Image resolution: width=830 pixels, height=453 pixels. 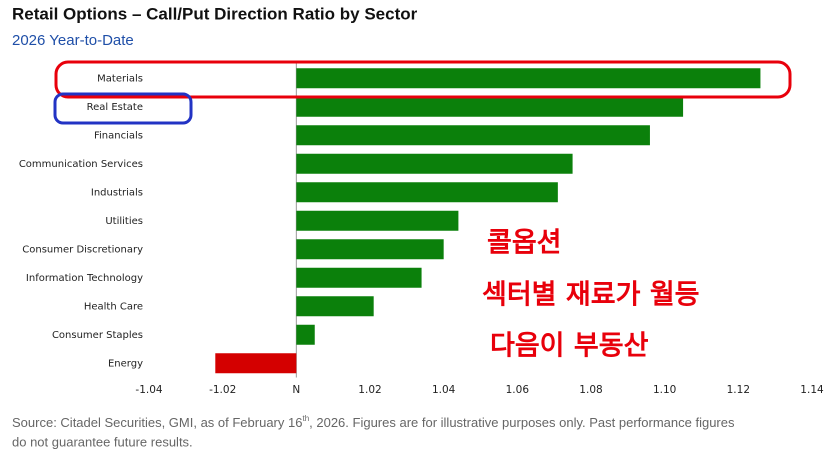 What do you see at coordinates (738, 390) in the screenshot?
I see `x-tick-label: 1.12` at bounding box center [738, 390].